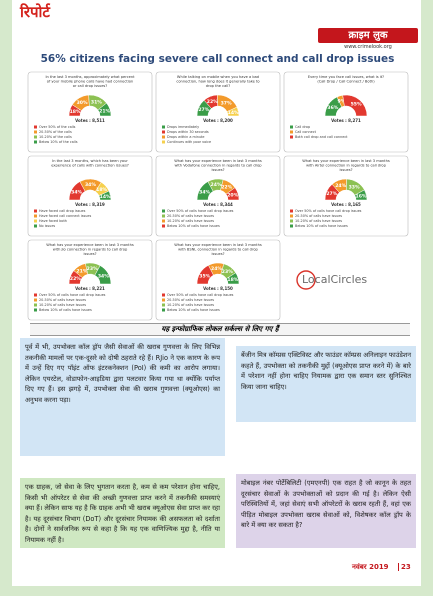  I want to click on legend-item: Have faced call drop issues, so click(62, 211).